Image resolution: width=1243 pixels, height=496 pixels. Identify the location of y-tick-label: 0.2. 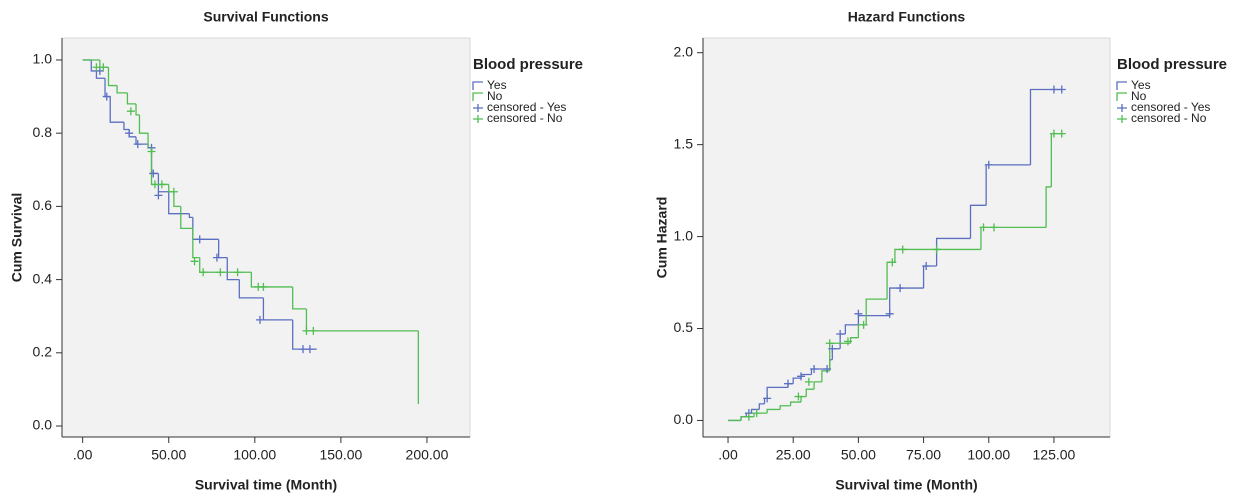
(43, 352).